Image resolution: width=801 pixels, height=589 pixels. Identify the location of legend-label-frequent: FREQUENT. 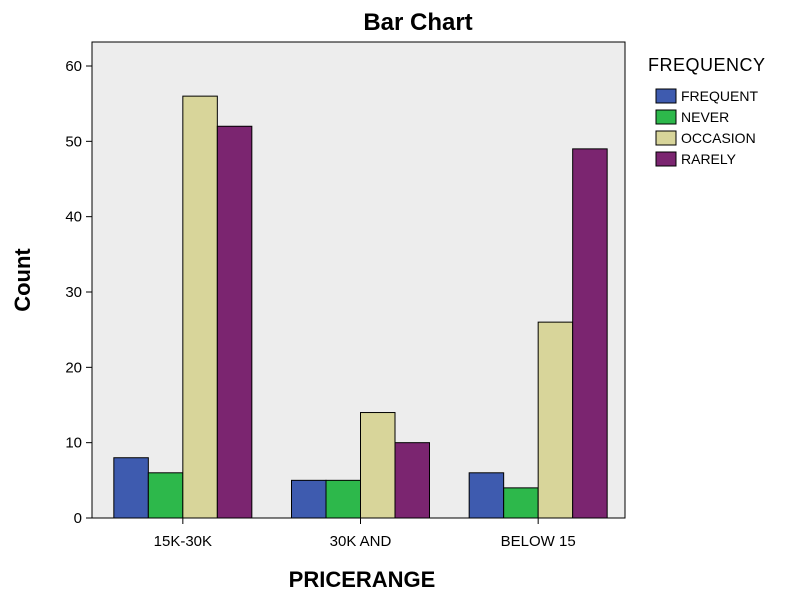
(719, 96).